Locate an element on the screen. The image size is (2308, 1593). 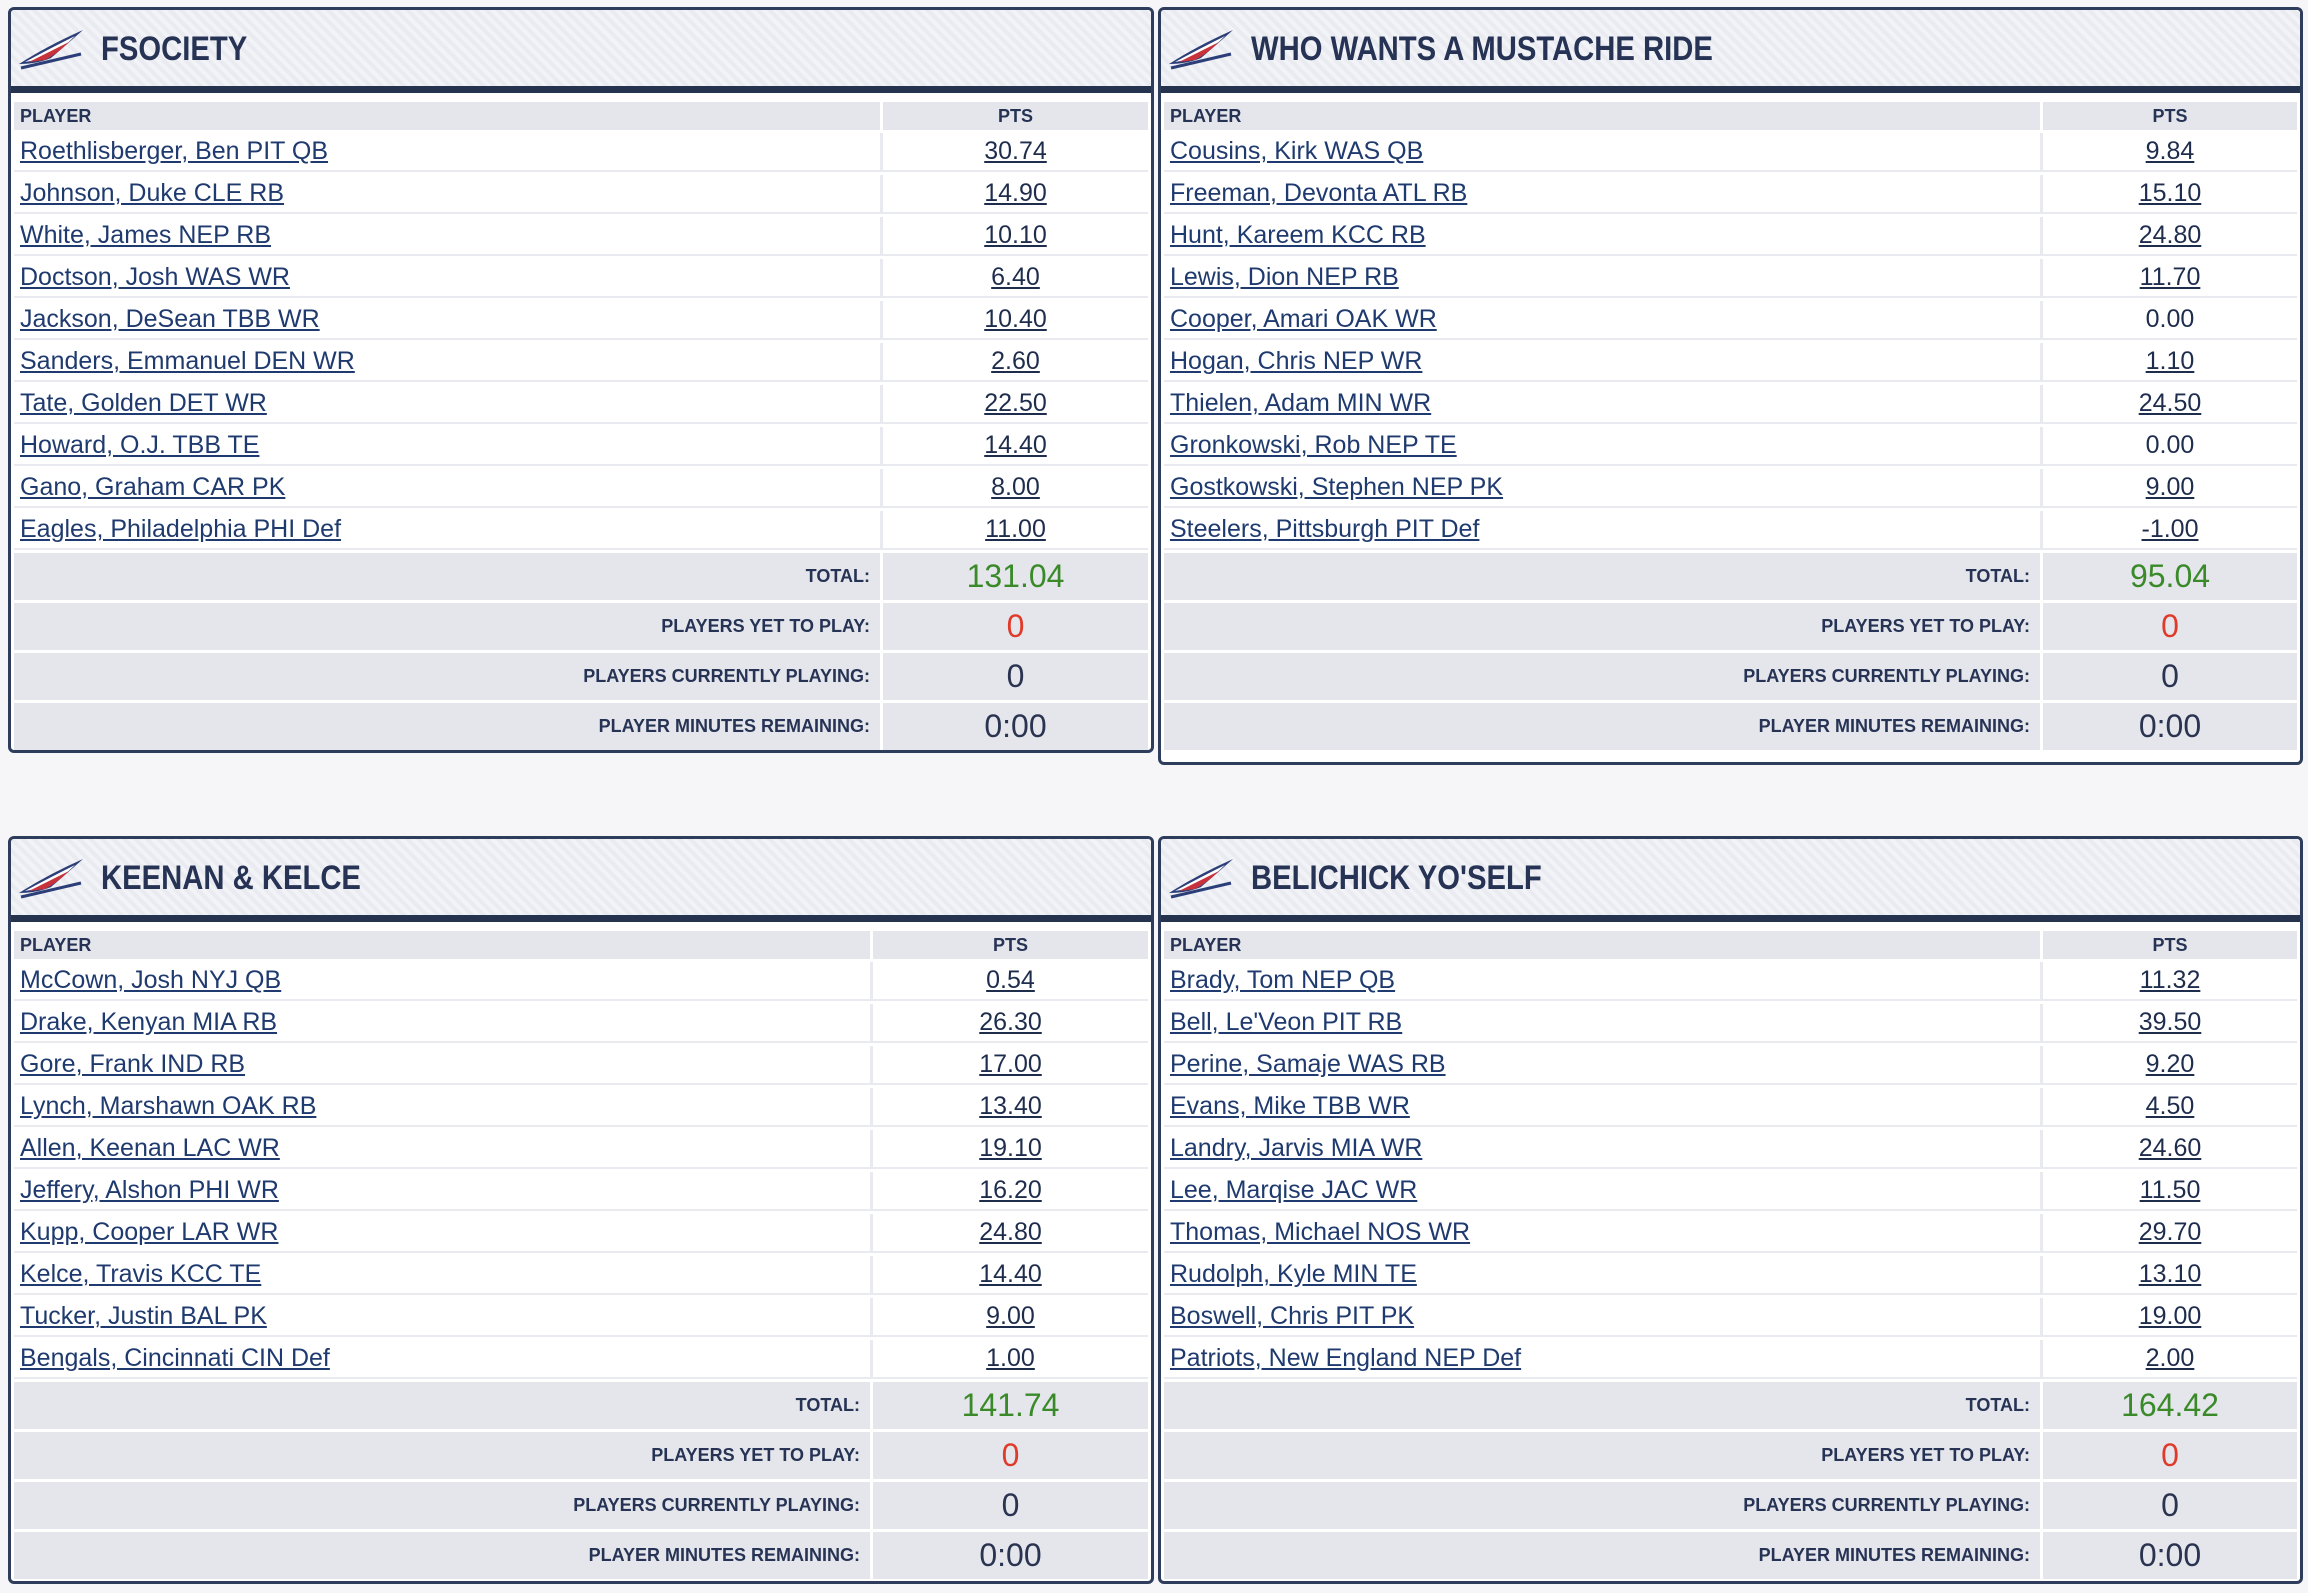
points-link: 29.70 is located at coordinates (2170, 1232).